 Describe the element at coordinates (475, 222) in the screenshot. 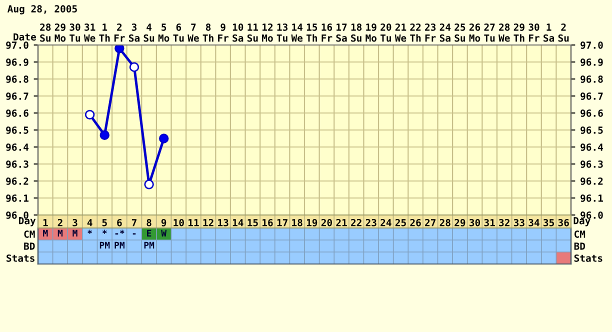

I see `x-tick-label: 30` at that location.